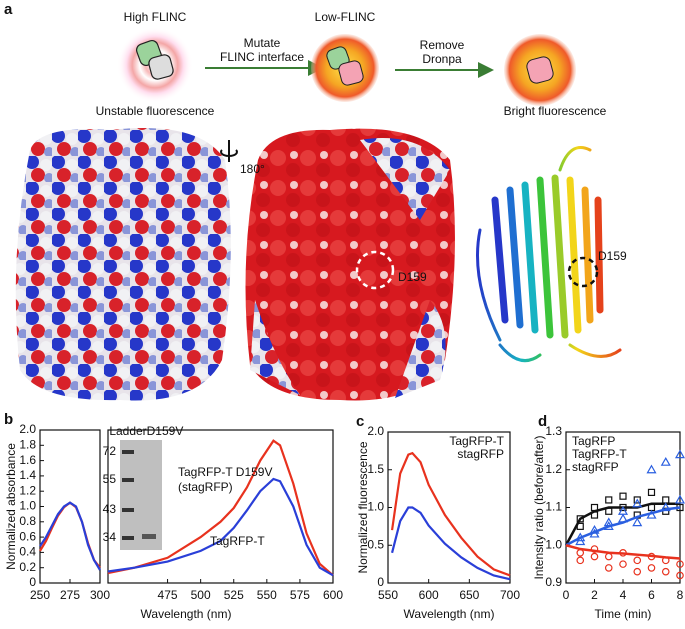  What do you see at coordinates (165, 431) in the screenshot?
I see `lane-label: D159V` at bounding box center [165, 431].